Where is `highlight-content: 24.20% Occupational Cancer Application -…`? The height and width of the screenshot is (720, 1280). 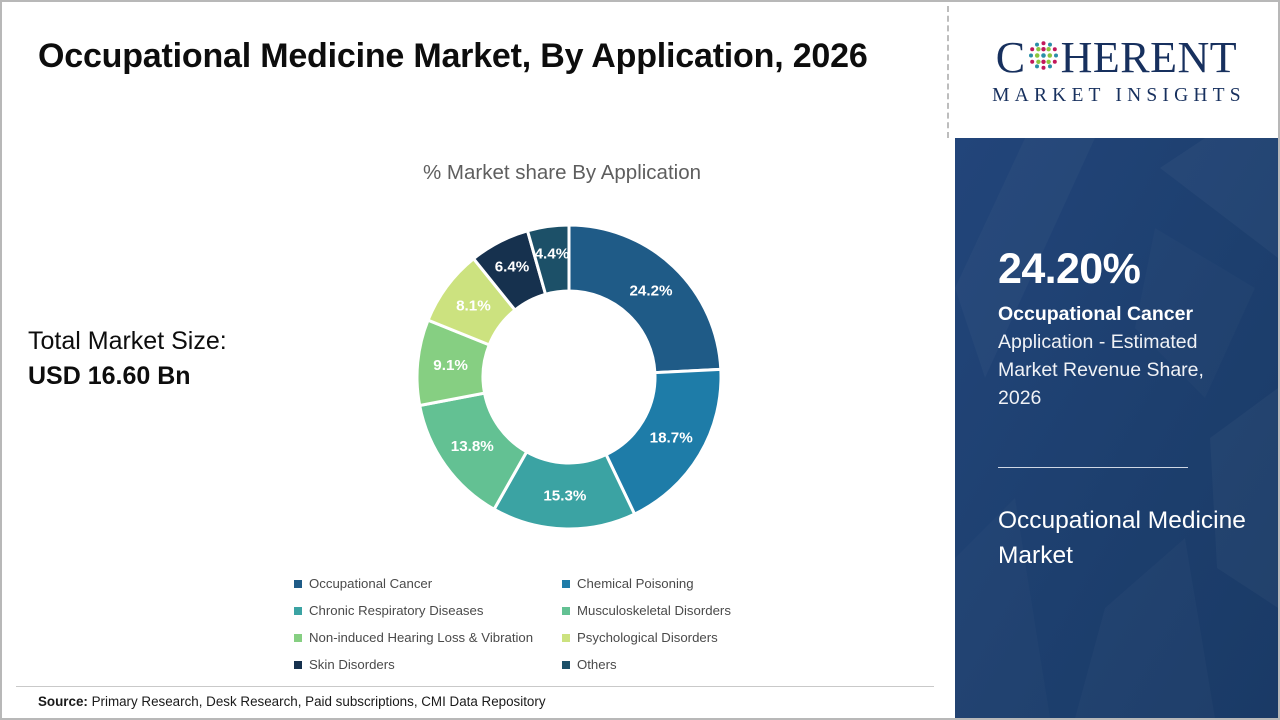 highlight-content: 24.20% Occupational Cancer Application -… is located at coordinates (1122, 329).